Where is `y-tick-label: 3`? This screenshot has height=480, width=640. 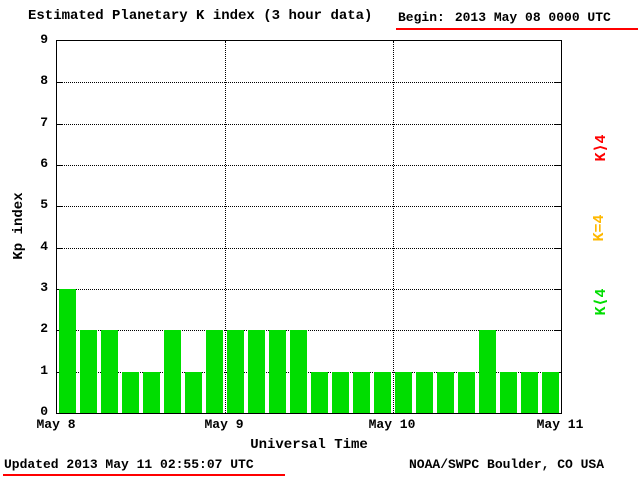 y-tick-label: 3 is located at coordinates (44, 287).